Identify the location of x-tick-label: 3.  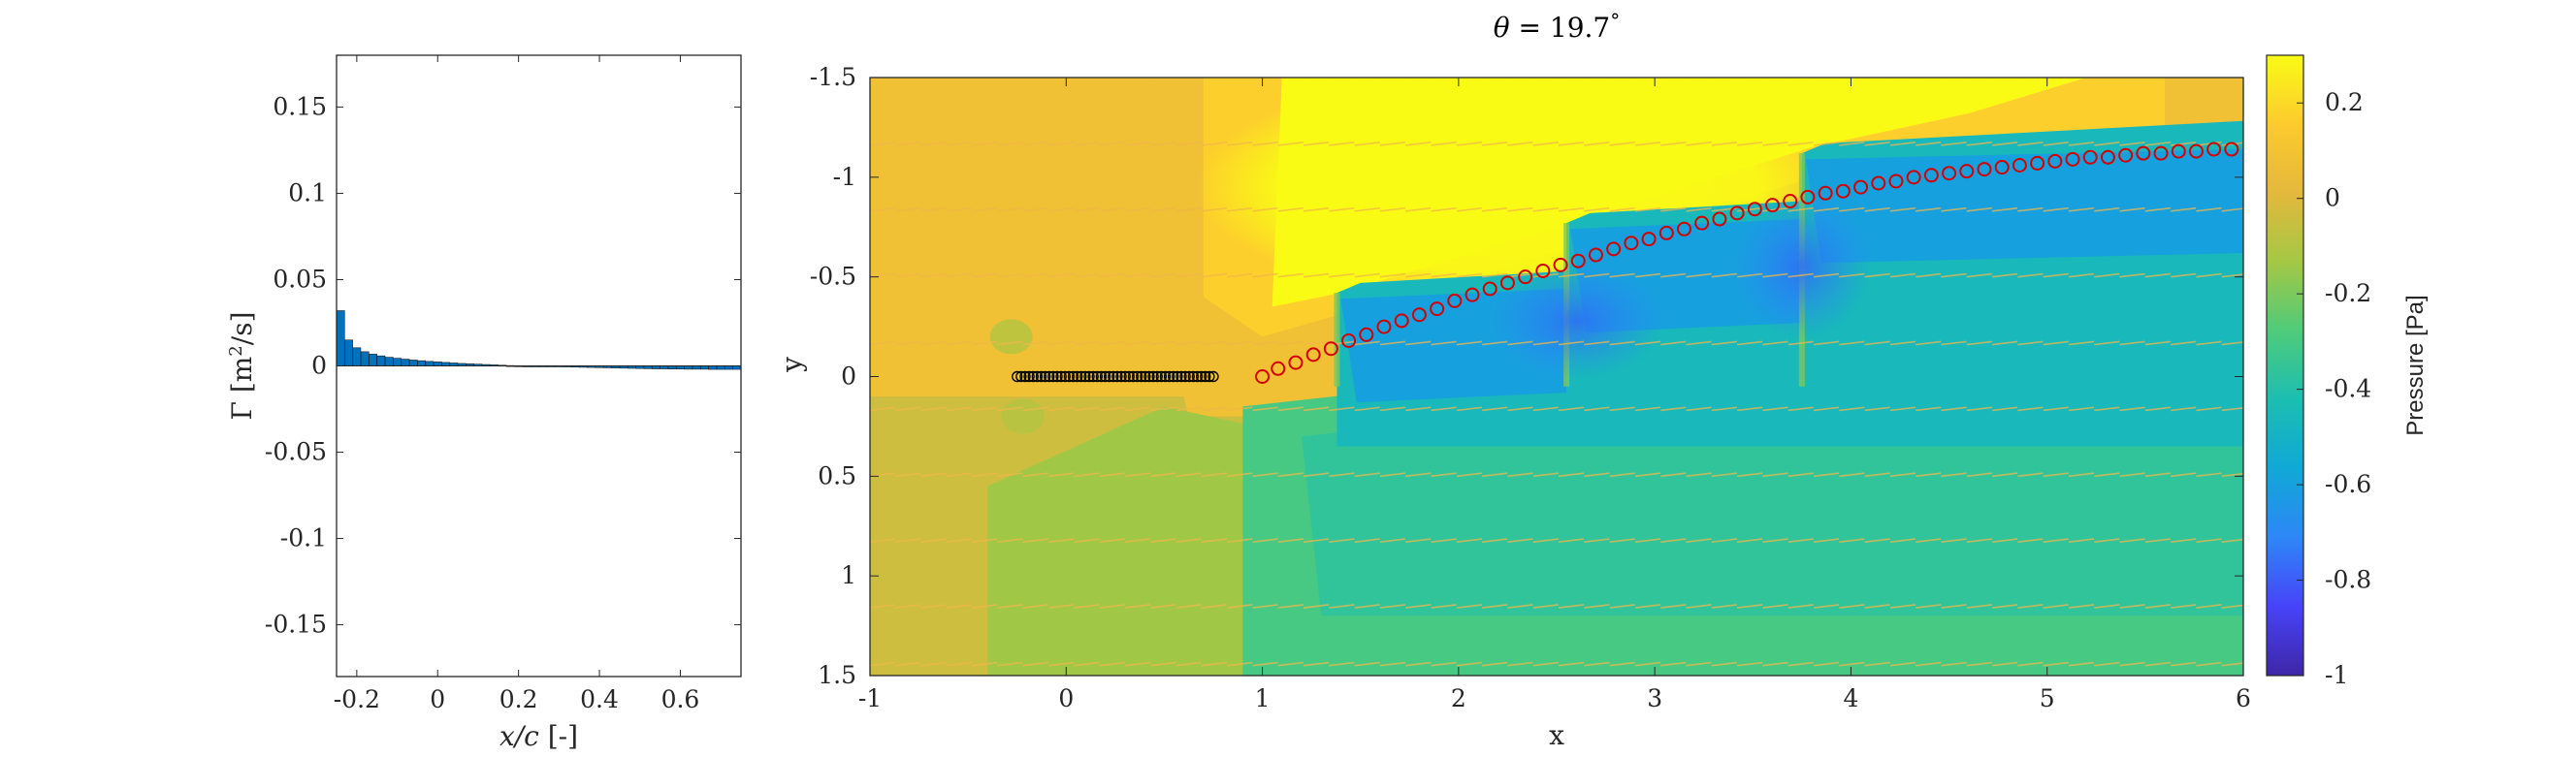
(1654, 698).